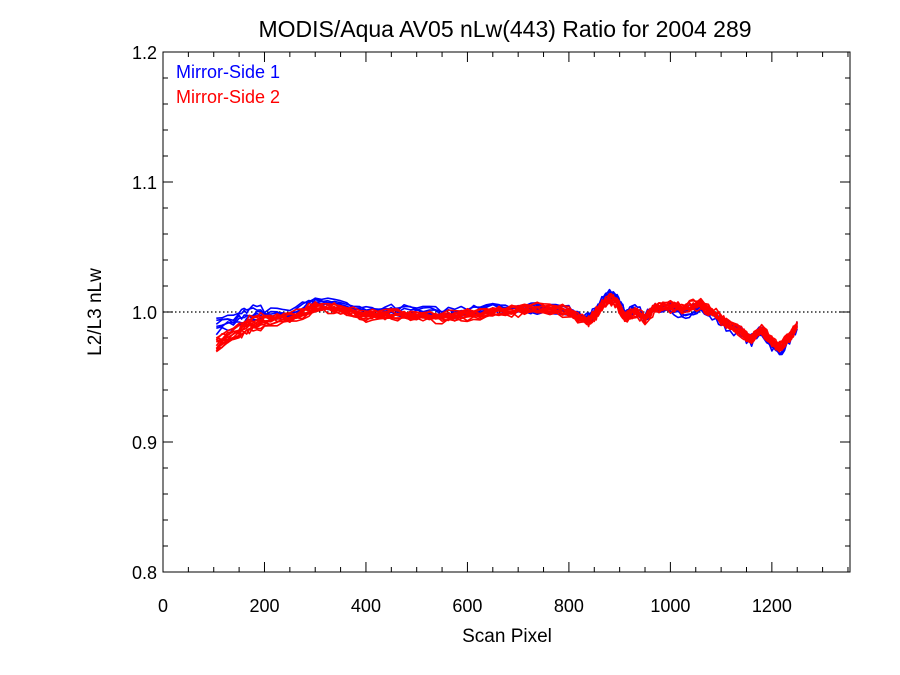 The image size is (900, 675). What do you see at coordinates (366, 606) in the screenshot?
I see `x-tick-label: 400` at bounding box center [366, 606].